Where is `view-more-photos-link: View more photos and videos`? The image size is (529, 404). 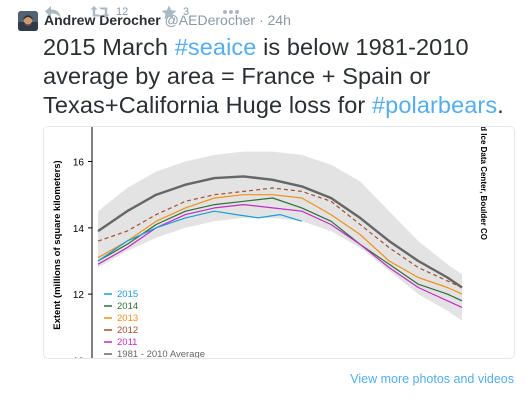 view-more-photos-link: View more photos and videos is located at coordinates (432, 379).